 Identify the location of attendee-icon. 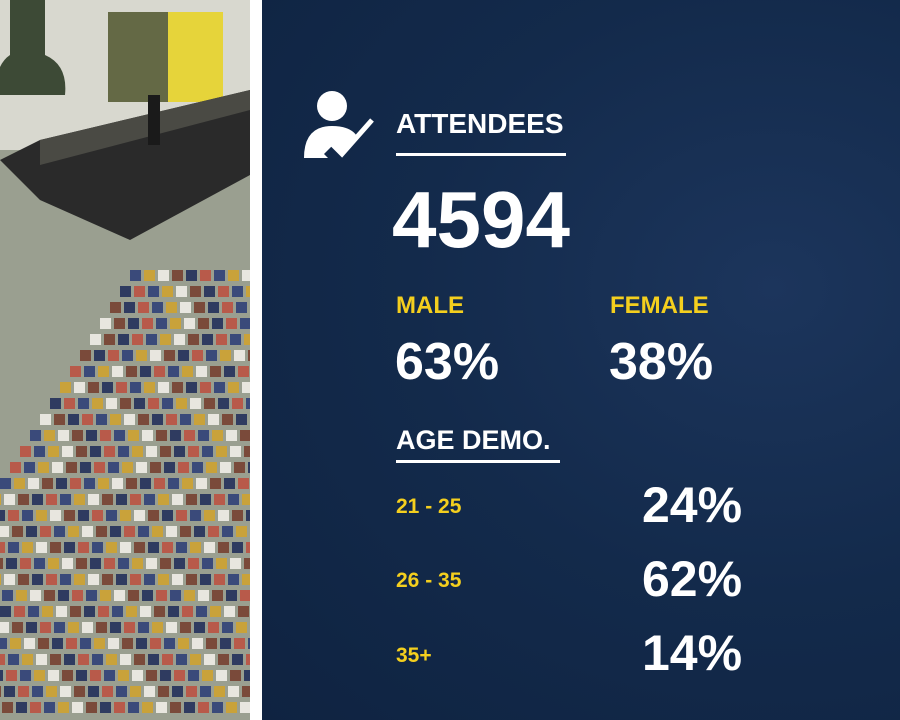
(339, 124).